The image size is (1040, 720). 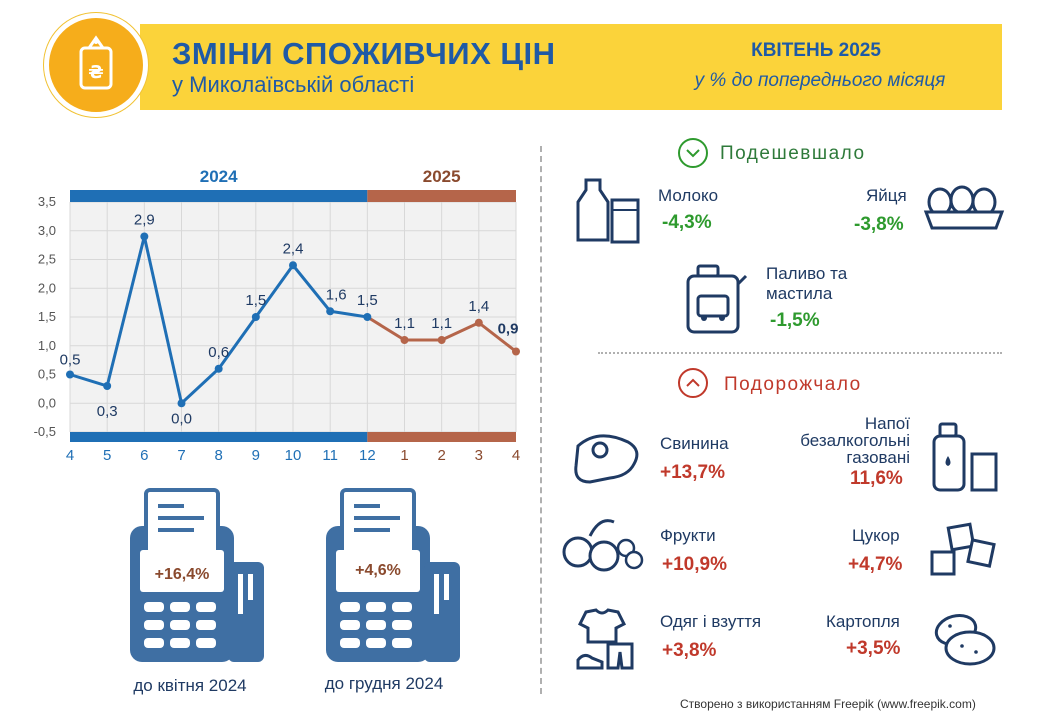 What do you see at coordinates (144, 455) in the screenshot?
I see `x-tick-label: 6` at bounding box center [144, 455].